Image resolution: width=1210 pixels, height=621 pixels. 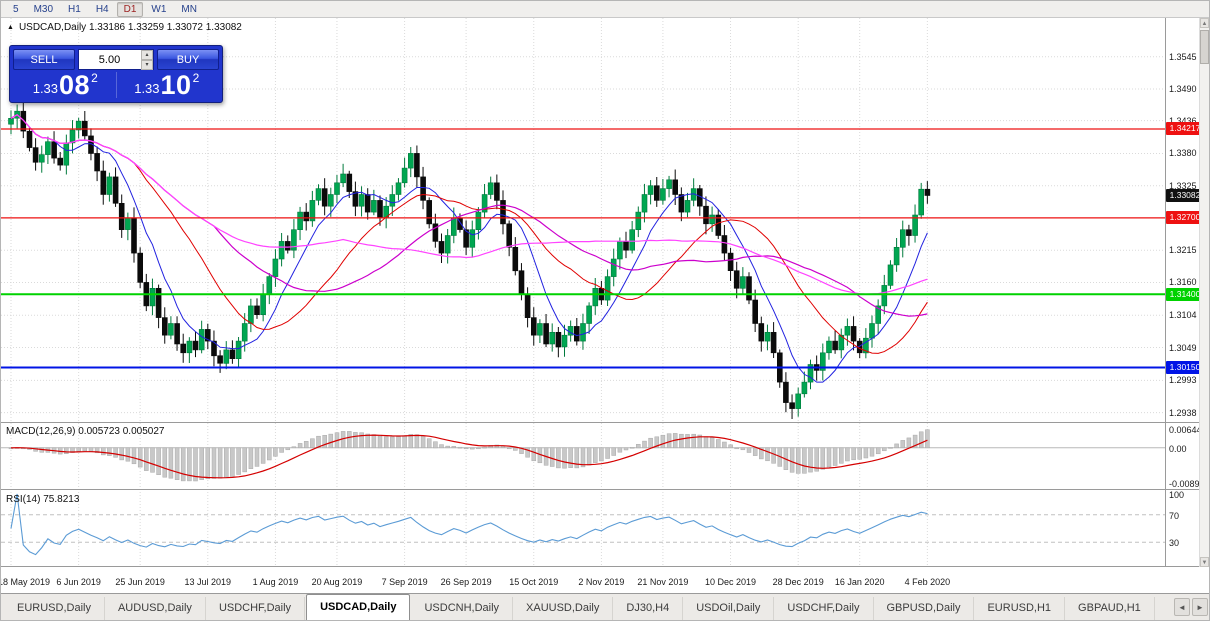 I want to click on timeframe-w1: W1, so click(x=159, y=9).